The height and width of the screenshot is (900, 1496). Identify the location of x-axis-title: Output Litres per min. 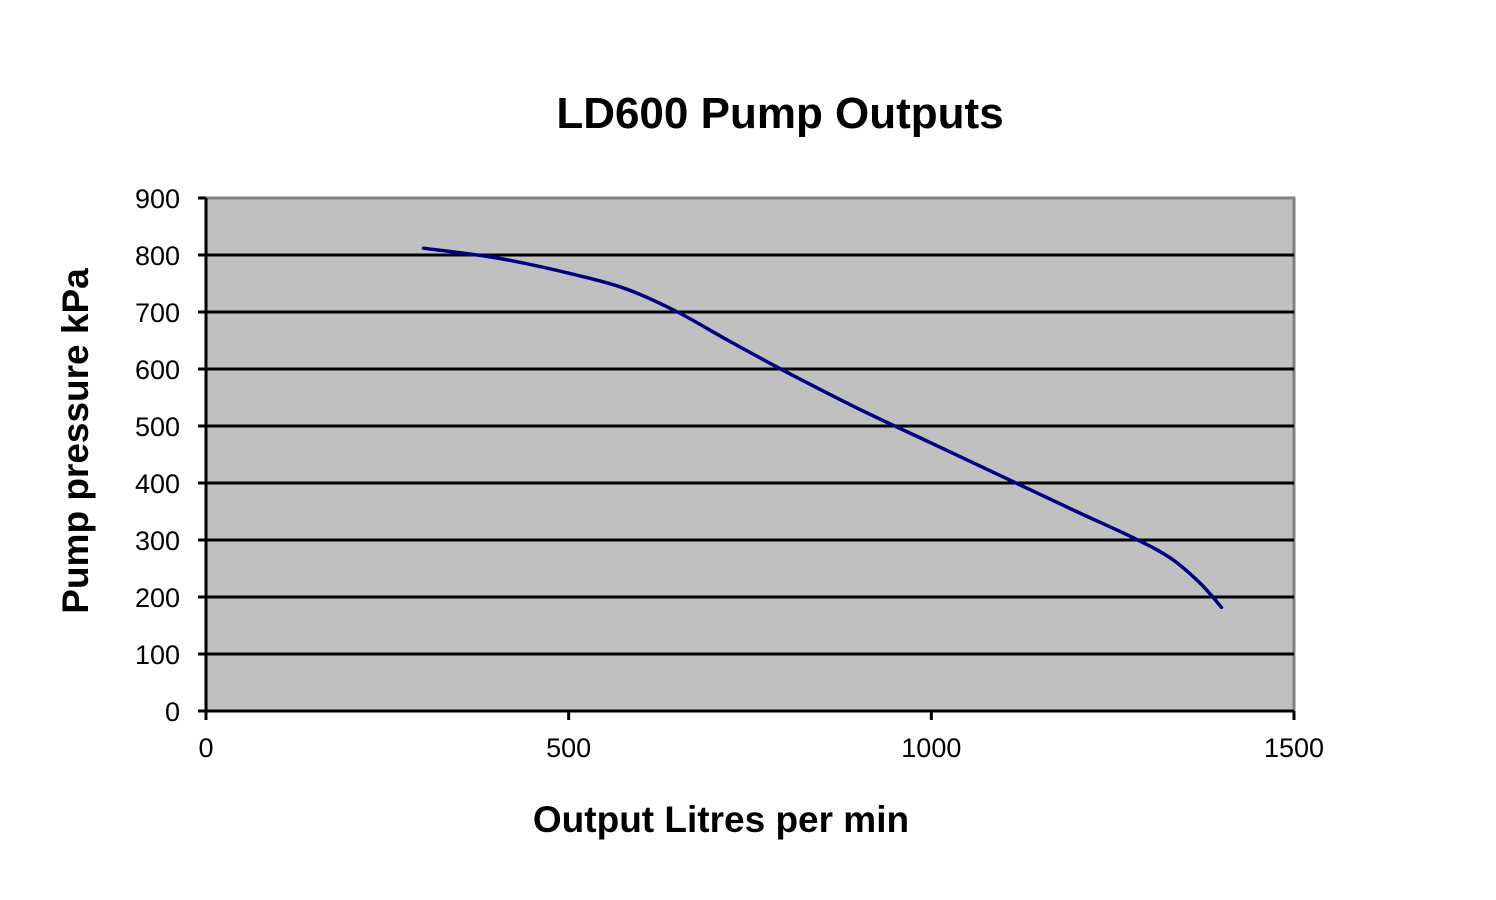
(721, 819).